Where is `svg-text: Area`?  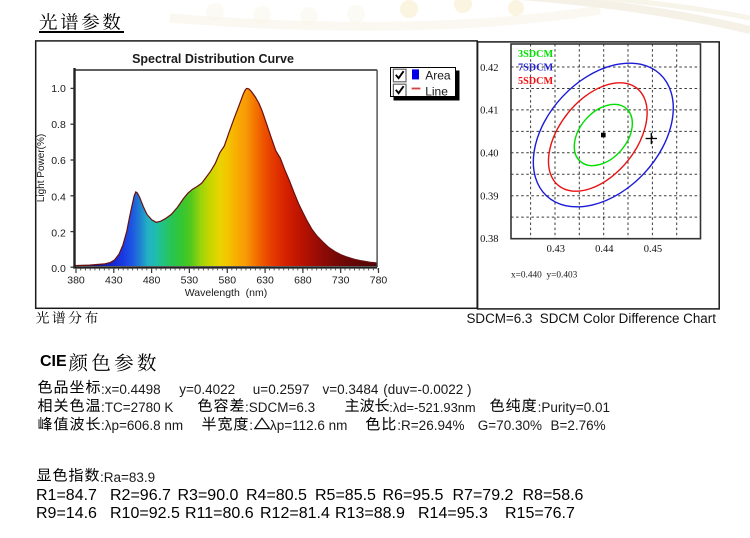
svg-text: Area is located at coordinates (439, 76).